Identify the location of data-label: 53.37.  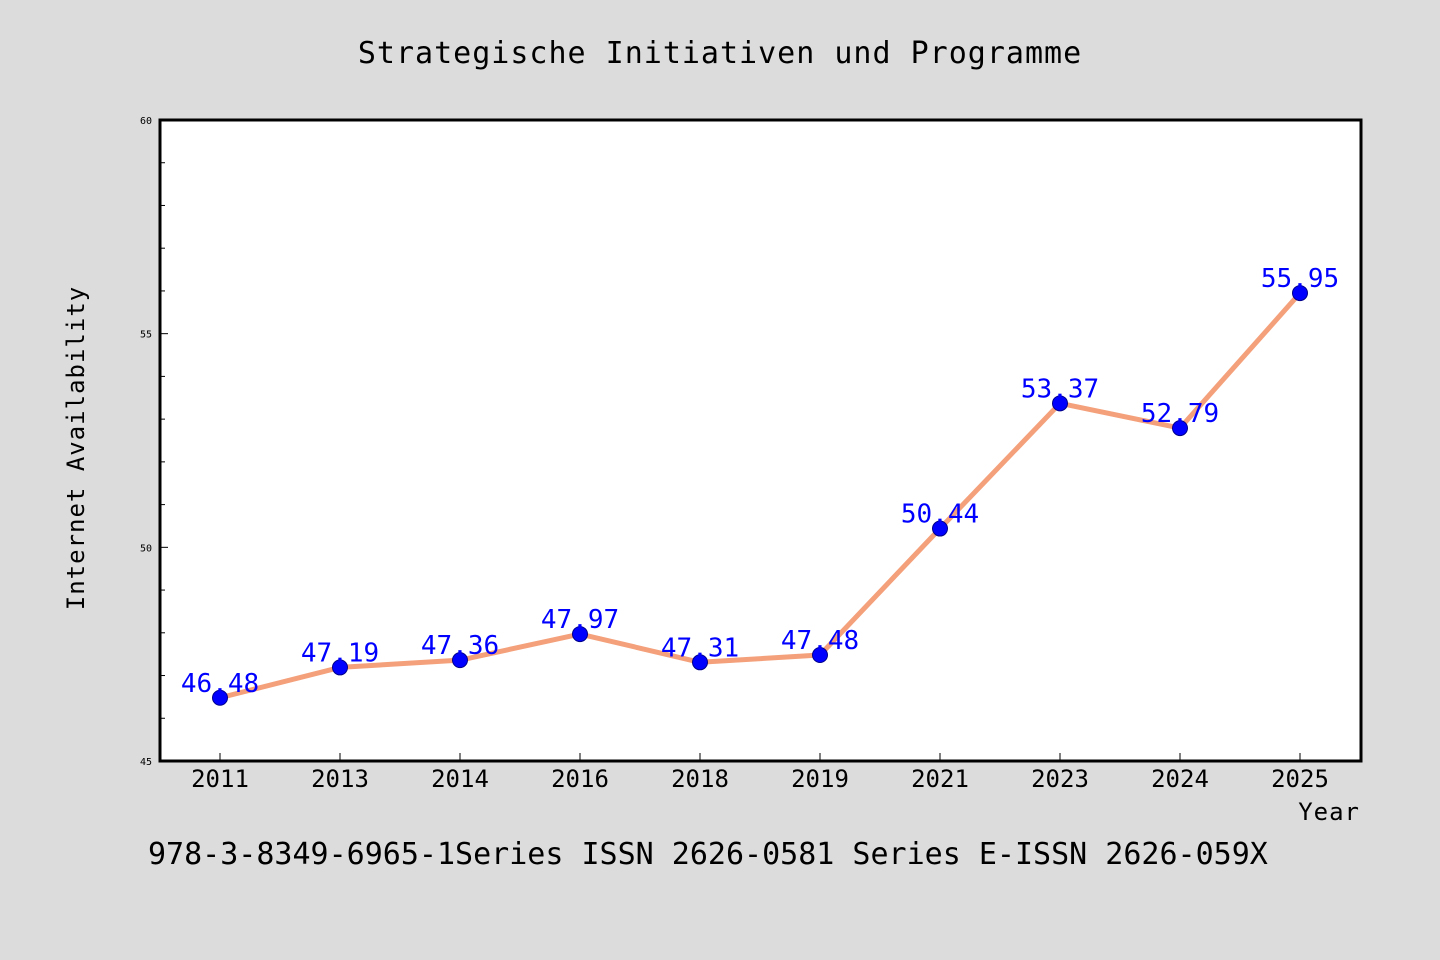
(1060, 389).